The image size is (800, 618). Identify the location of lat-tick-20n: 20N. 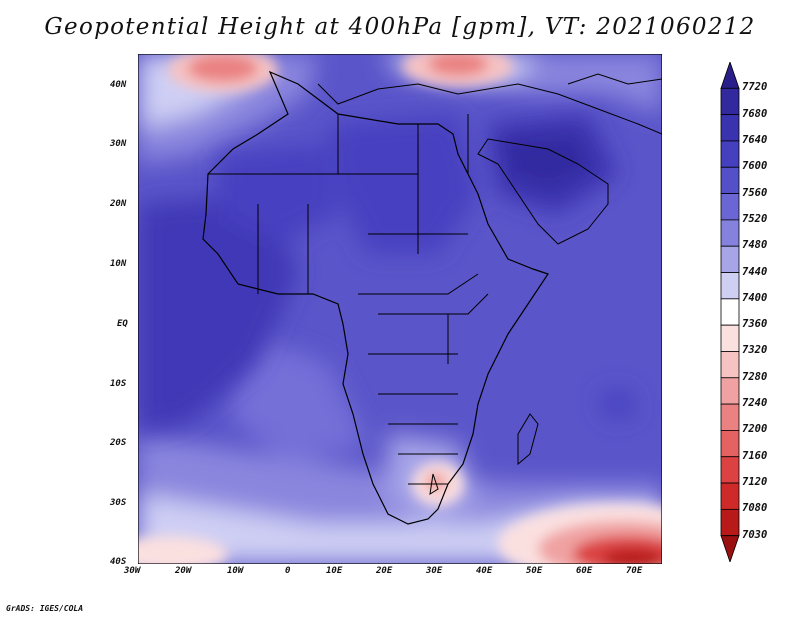
(118, 204).